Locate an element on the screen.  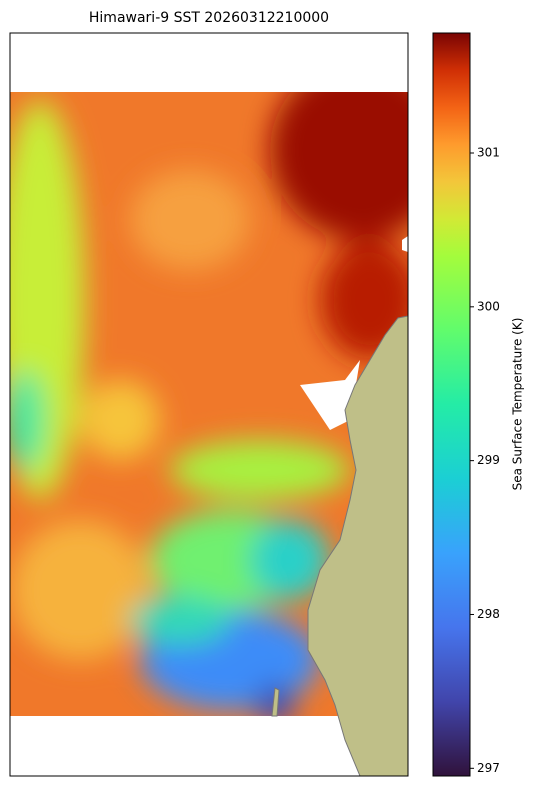
colorbar-label: Sea Surface Temperature (K) is located at coordinates (518, 404).